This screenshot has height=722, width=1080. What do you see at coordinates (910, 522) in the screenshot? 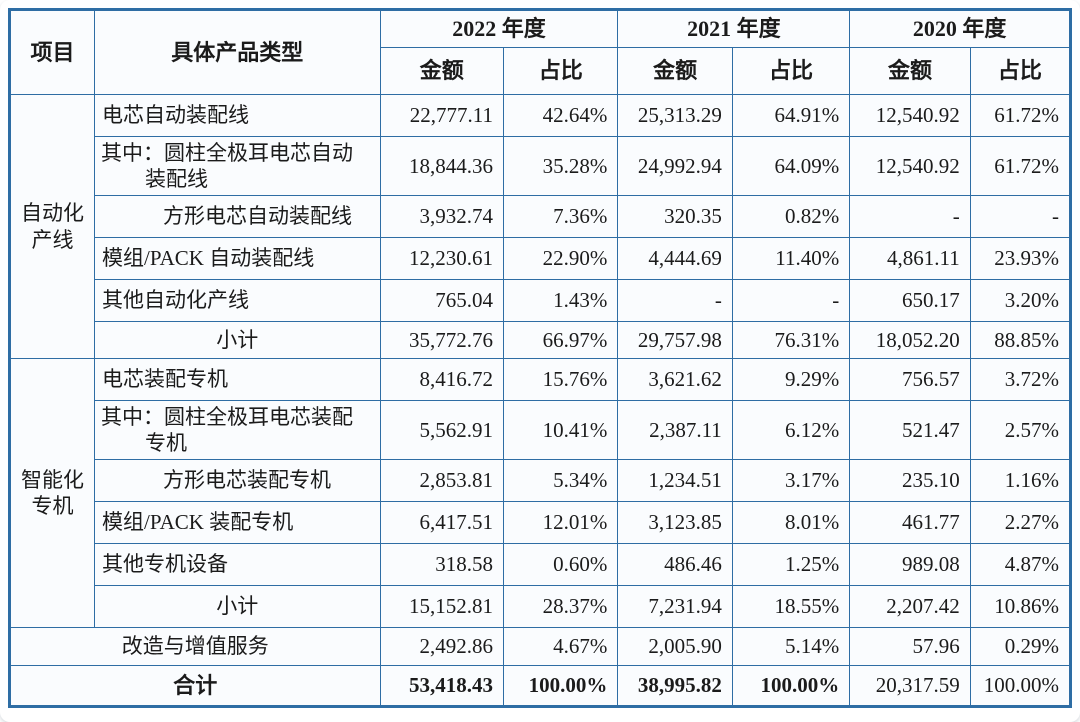
I see `cell-amount: 461.77` at bounding box center [910, 522].